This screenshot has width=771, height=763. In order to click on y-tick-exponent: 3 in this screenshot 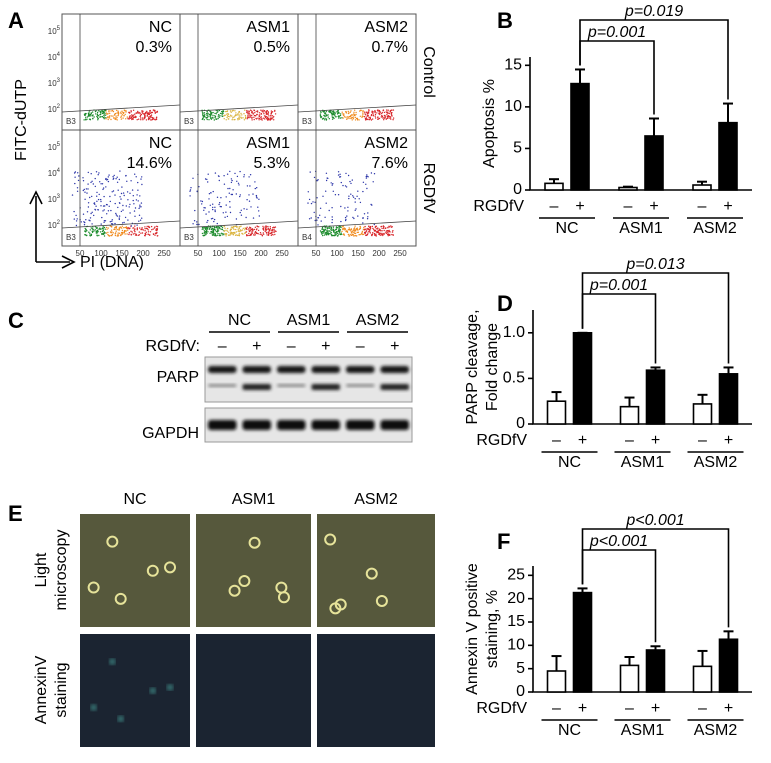, I will do `click(59, 81)`.